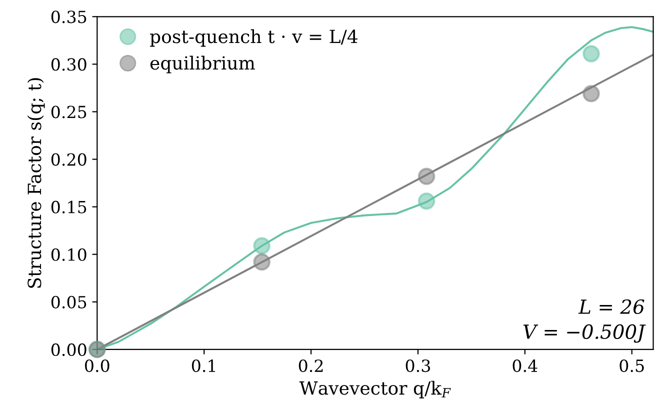 This screenshot has width=670, height=416. What do you see at coordinates (254, 38) in the screenshot?
I see `legend-label: post-quench t · v = L/4` at bounding box center [254, 38].